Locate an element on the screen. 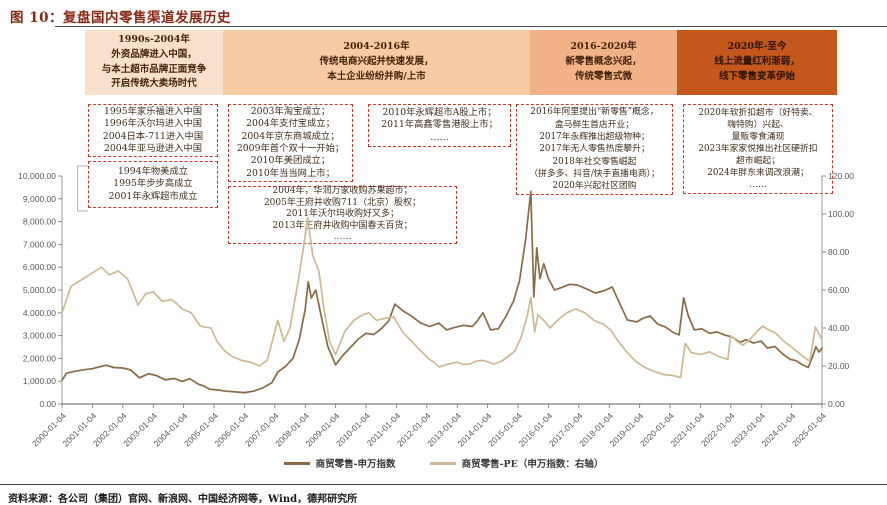 This screenshot has height=505, width=887. svg-text: 2007-01-04 is located at coordinates (262, 430).